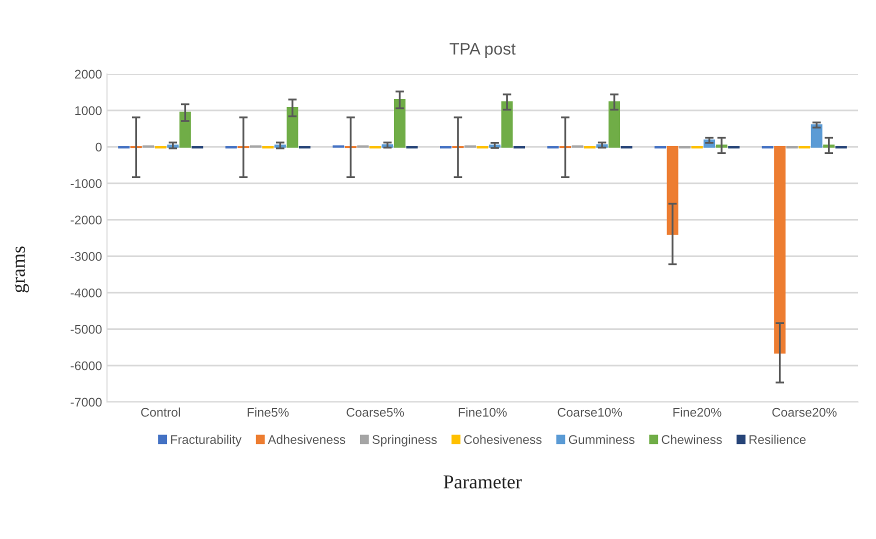 This screenshot has height=539, width=876. Describe the element at coordinates (804, 412) in the screenshot. I see `x-tick-label: Coarse20%` at that location.